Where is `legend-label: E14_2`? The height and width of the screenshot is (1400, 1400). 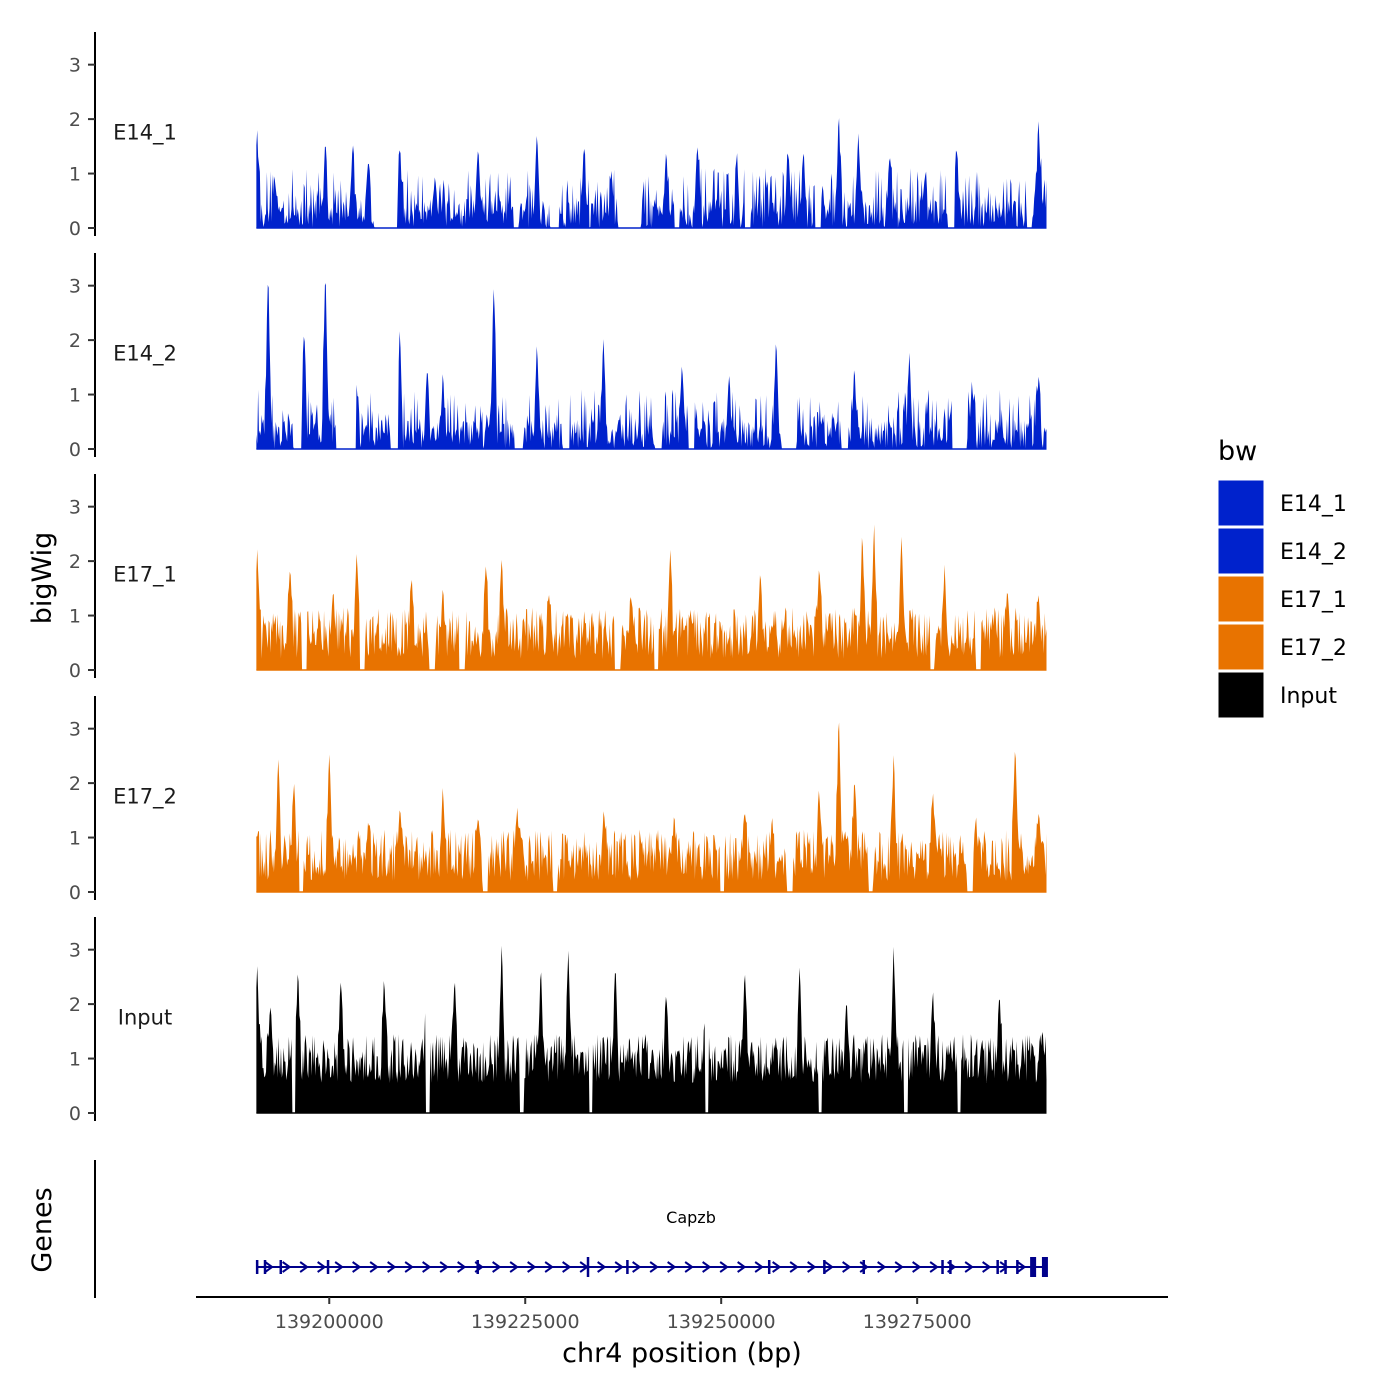
legend-label: E14_2 is located at coordinates (1313, 552).